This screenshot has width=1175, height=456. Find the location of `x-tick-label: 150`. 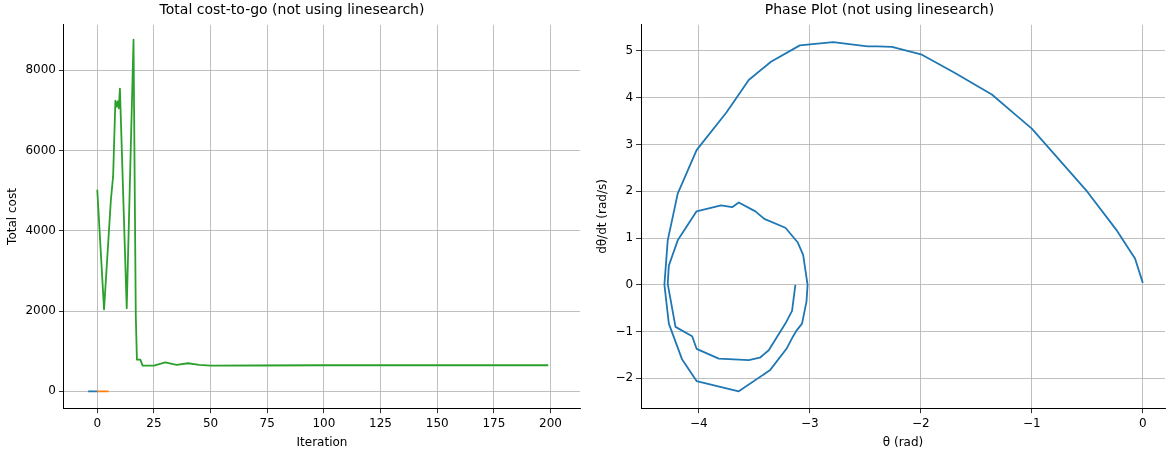

x-tick-label: 150 is located at coordinates (437, 422).